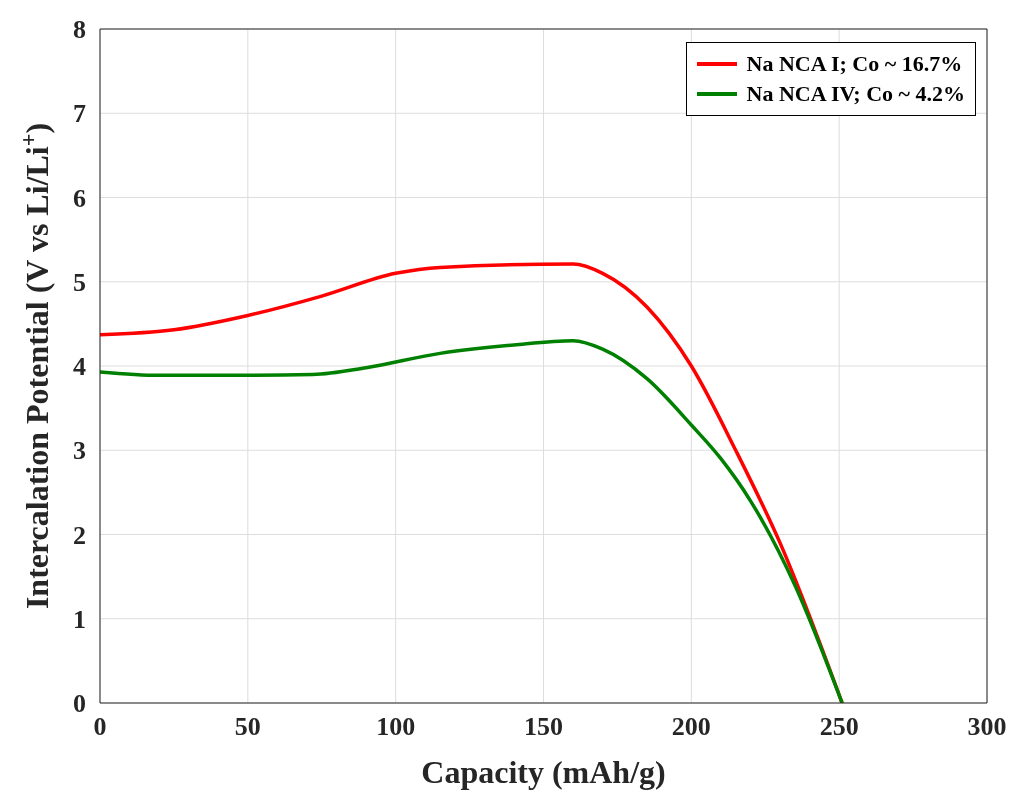 This screenshot has width=1024, height=802. I want to click on y-tick-label: 5, so click(79, 282).